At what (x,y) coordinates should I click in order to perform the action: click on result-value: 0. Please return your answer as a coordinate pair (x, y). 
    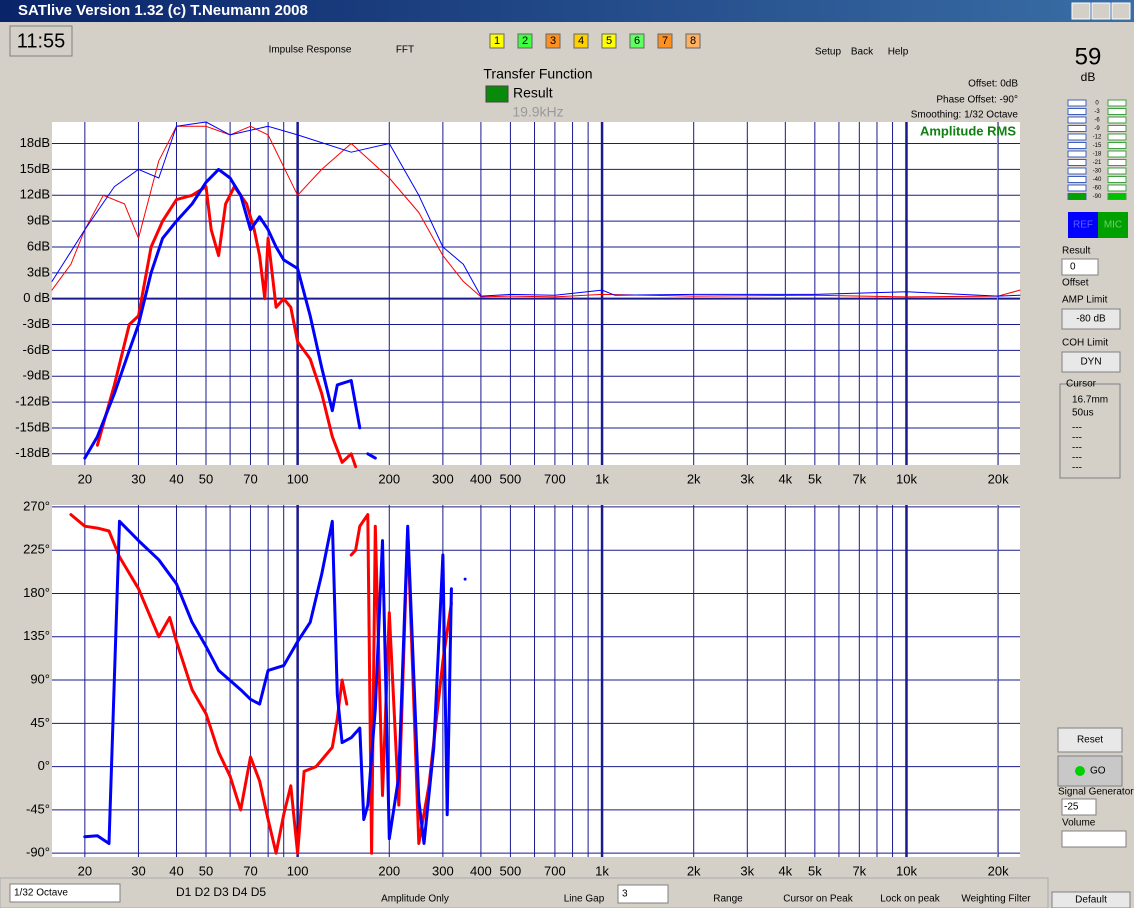
    Looking at the image, I should click on (1073, 267).